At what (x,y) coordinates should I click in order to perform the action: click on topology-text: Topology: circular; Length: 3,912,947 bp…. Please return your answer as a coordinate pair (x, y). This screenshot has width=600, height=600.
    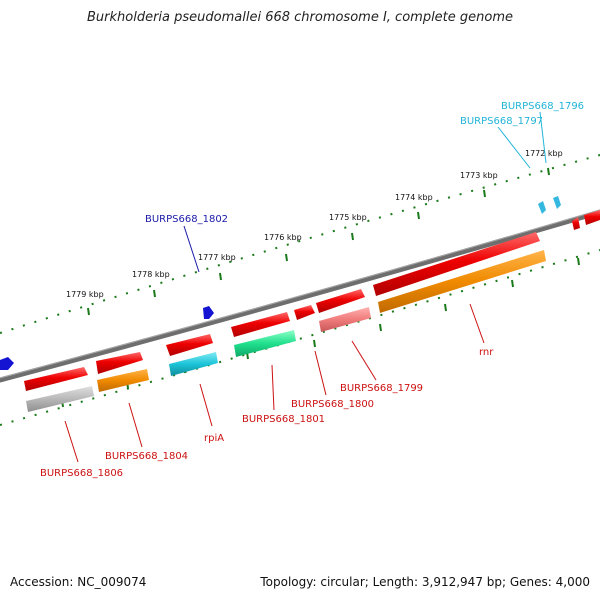
    Looking at the image, I should click on (425, 582).